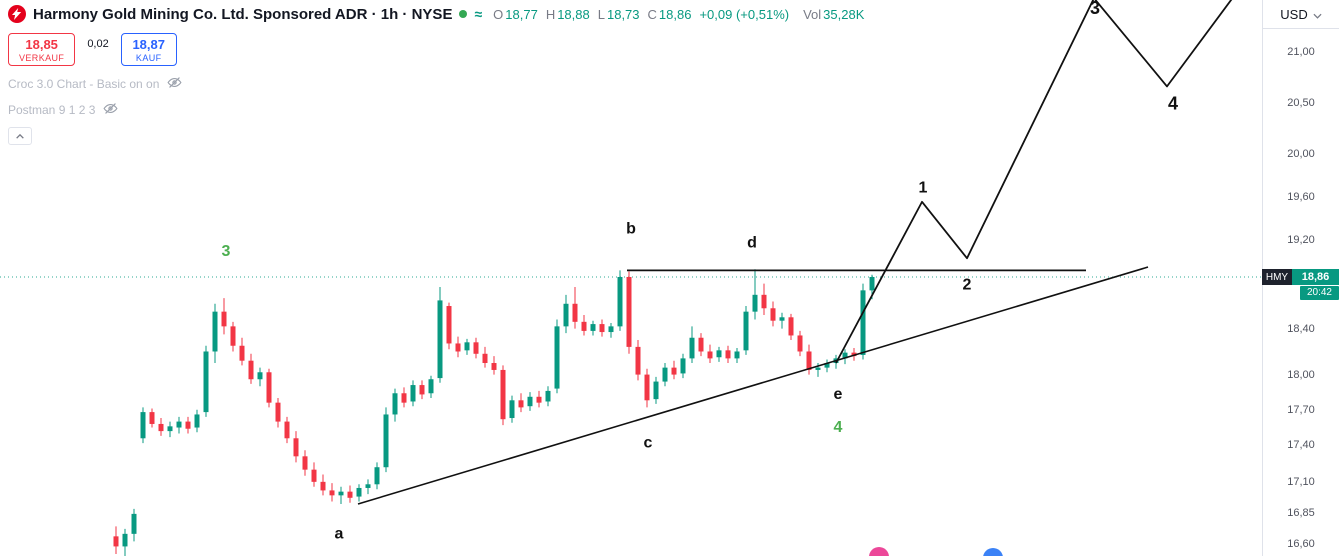 The height and width of the screenshot is (556, 1339). What do you see at coordinates (478, 14) in the screenshot?
I see `delayed-data-icon: ≈` at bounding box center [478, 14].